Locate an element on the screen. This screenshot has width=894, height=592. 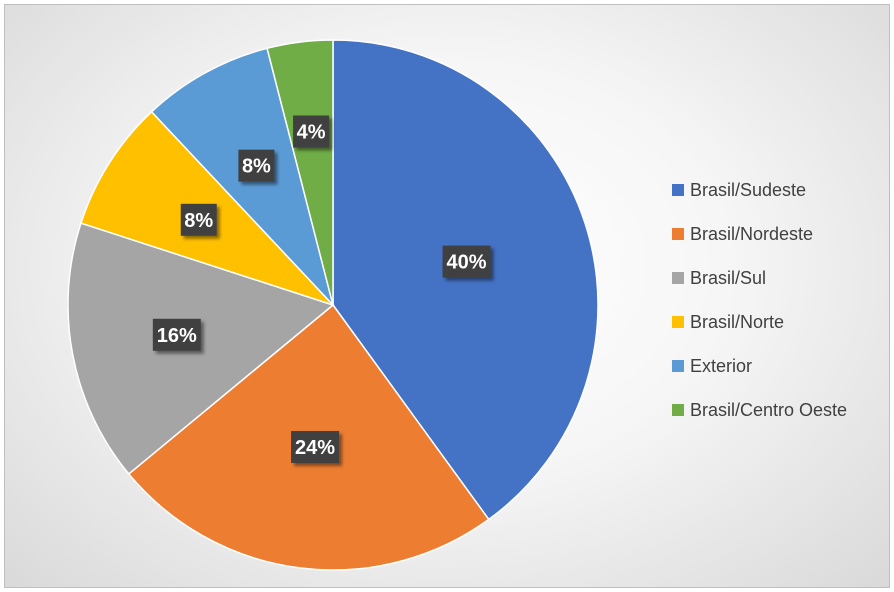
data-label-box-brasil-nordeste is located at coordinates (315, 446).